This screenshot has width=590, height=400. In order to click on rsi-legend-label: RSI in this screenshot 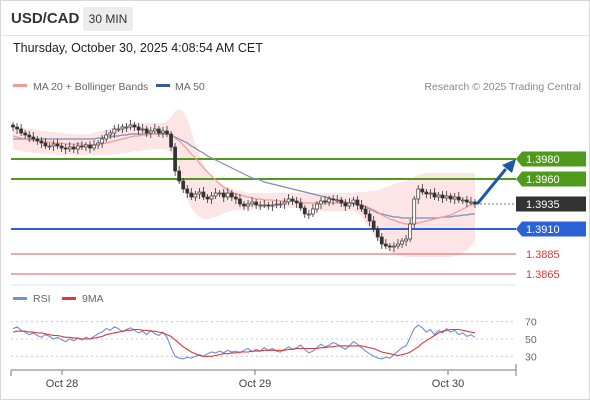, I will do `click(42, 299)`.